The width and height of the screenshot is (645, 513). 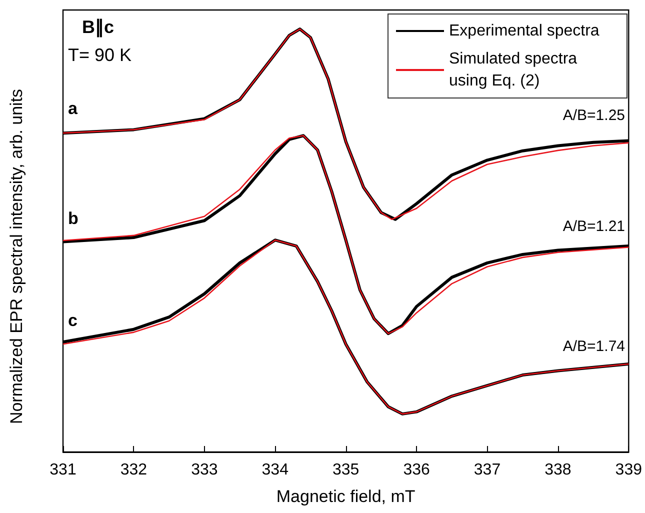 What do you see at coordinates (275, 470) in the screenshot?
I see `x-tick-label: 334` at bounding box center [275, 470].